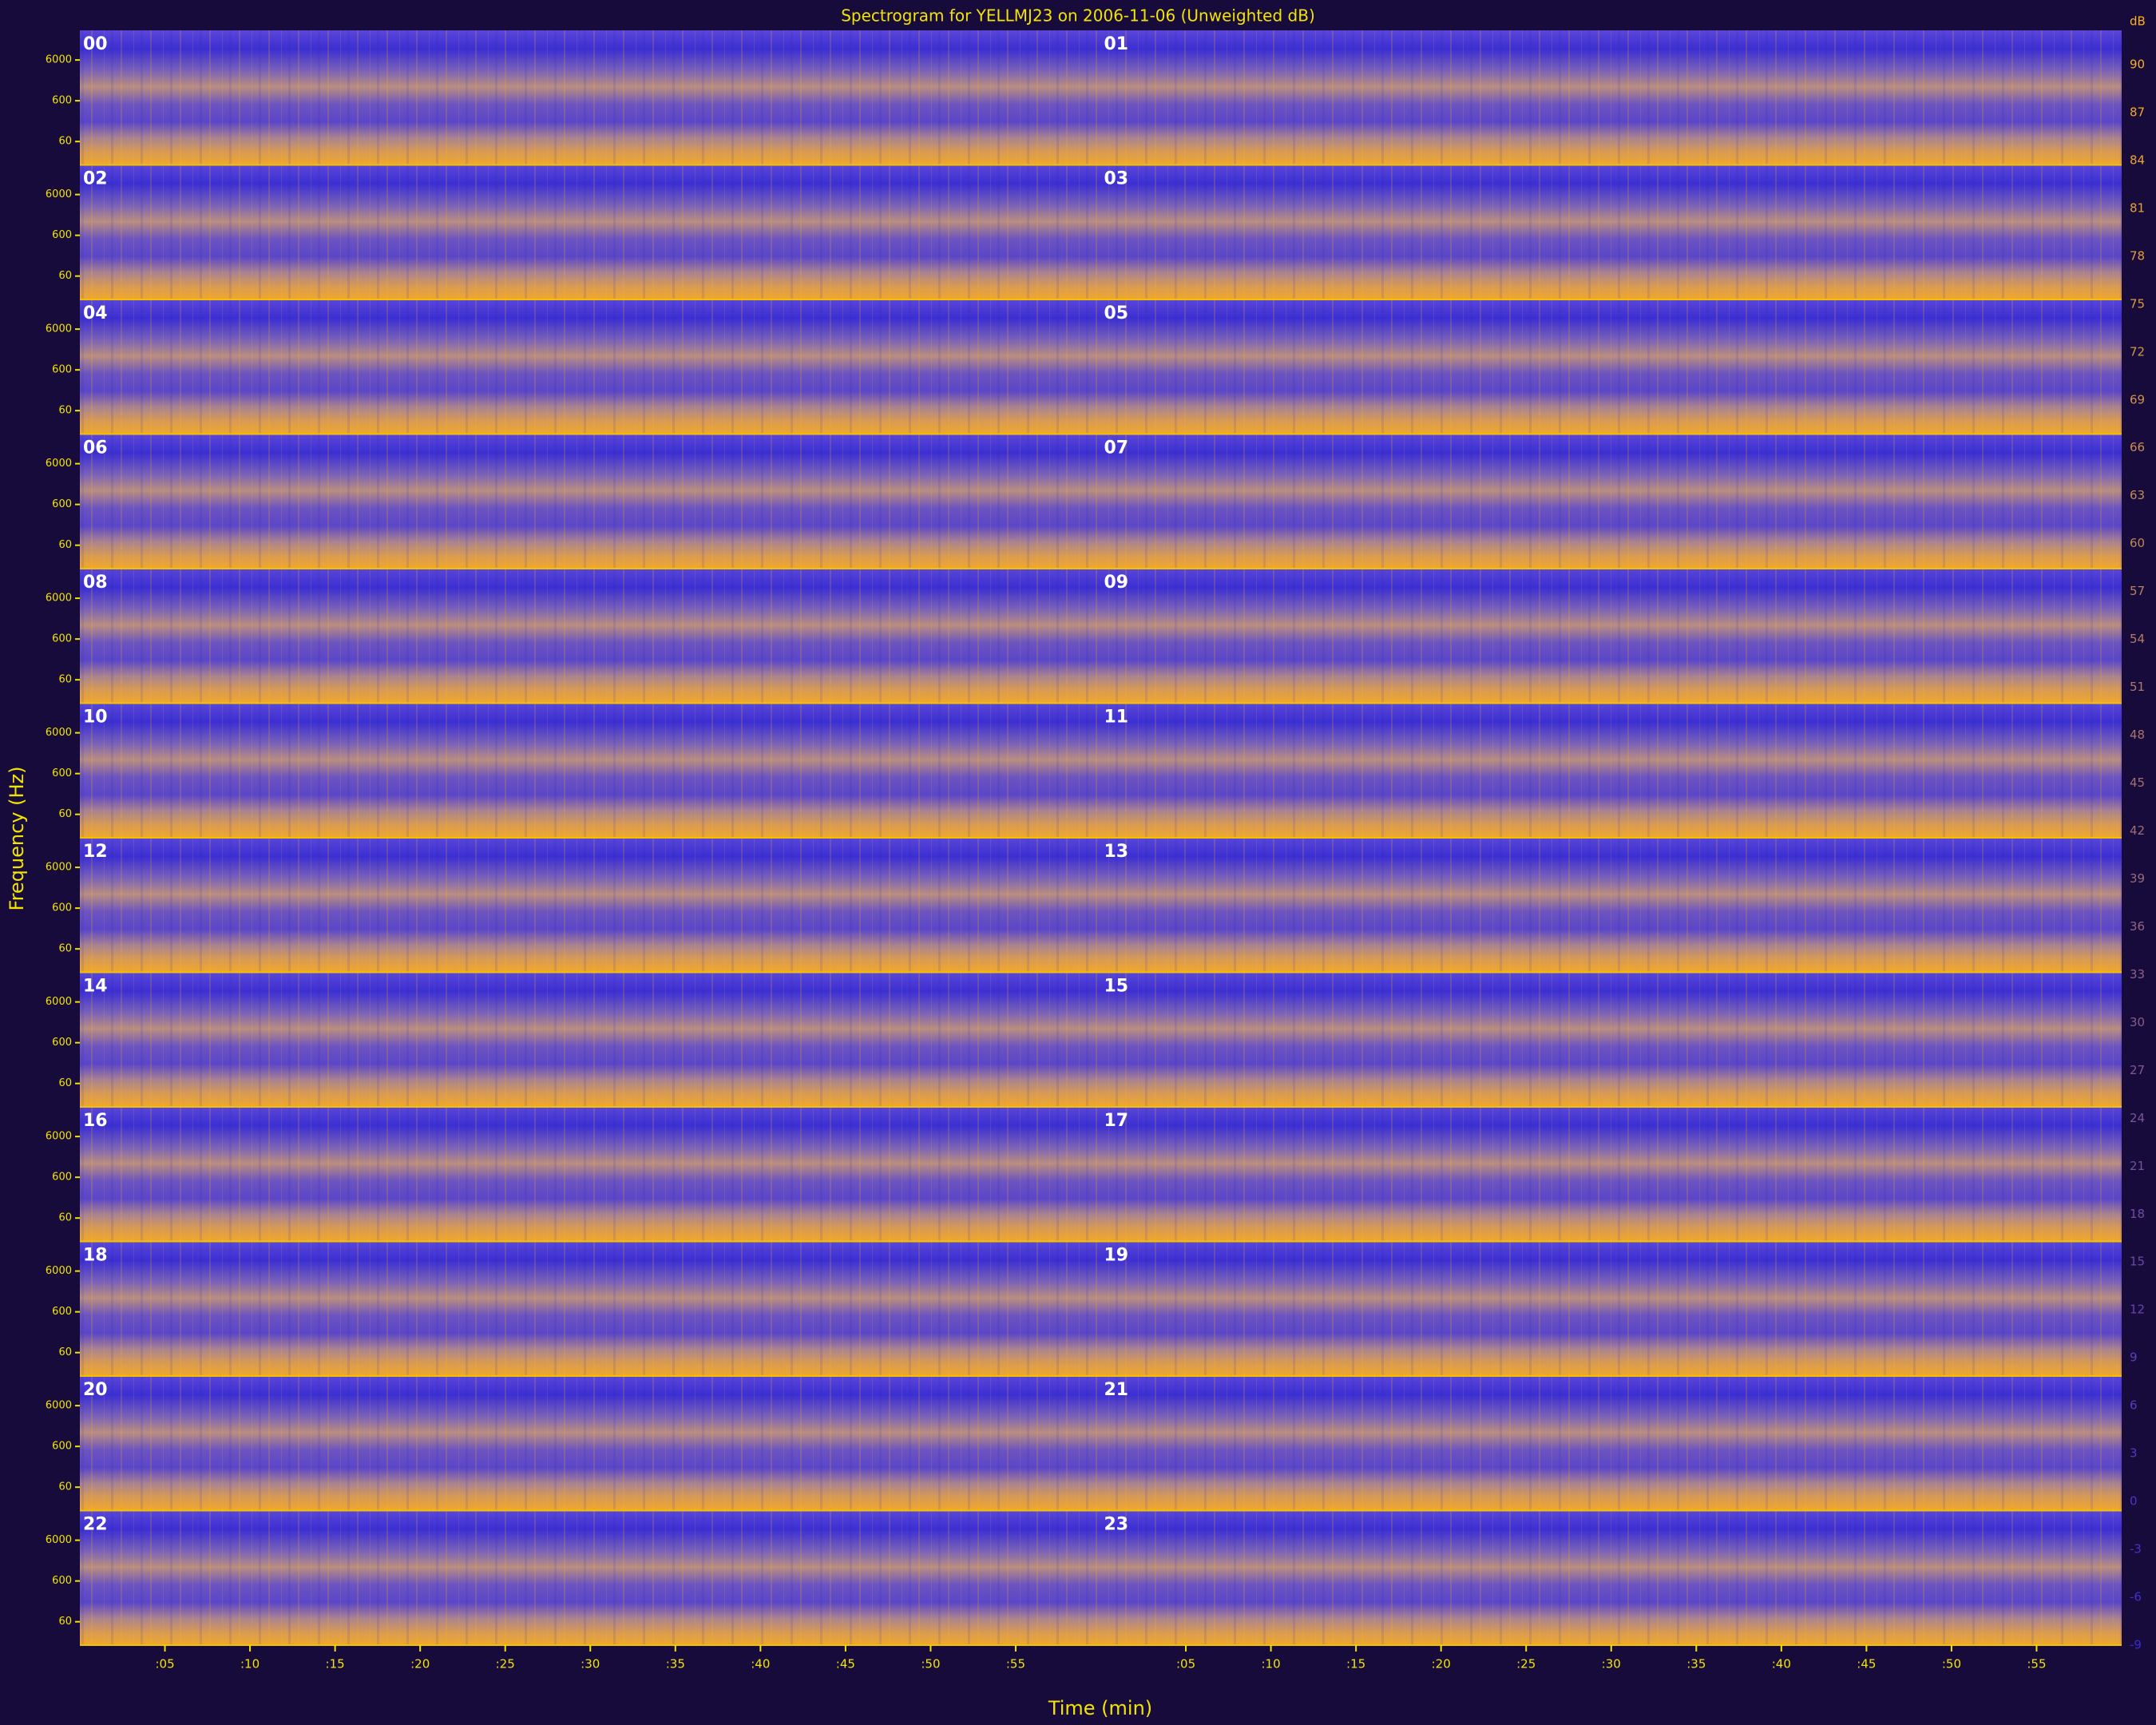 The height and width of the screenshot is (1725, 2156). Describe the element at coordinates (1116, 583) in the screenshot. I see `hour-label: 09` at that location.